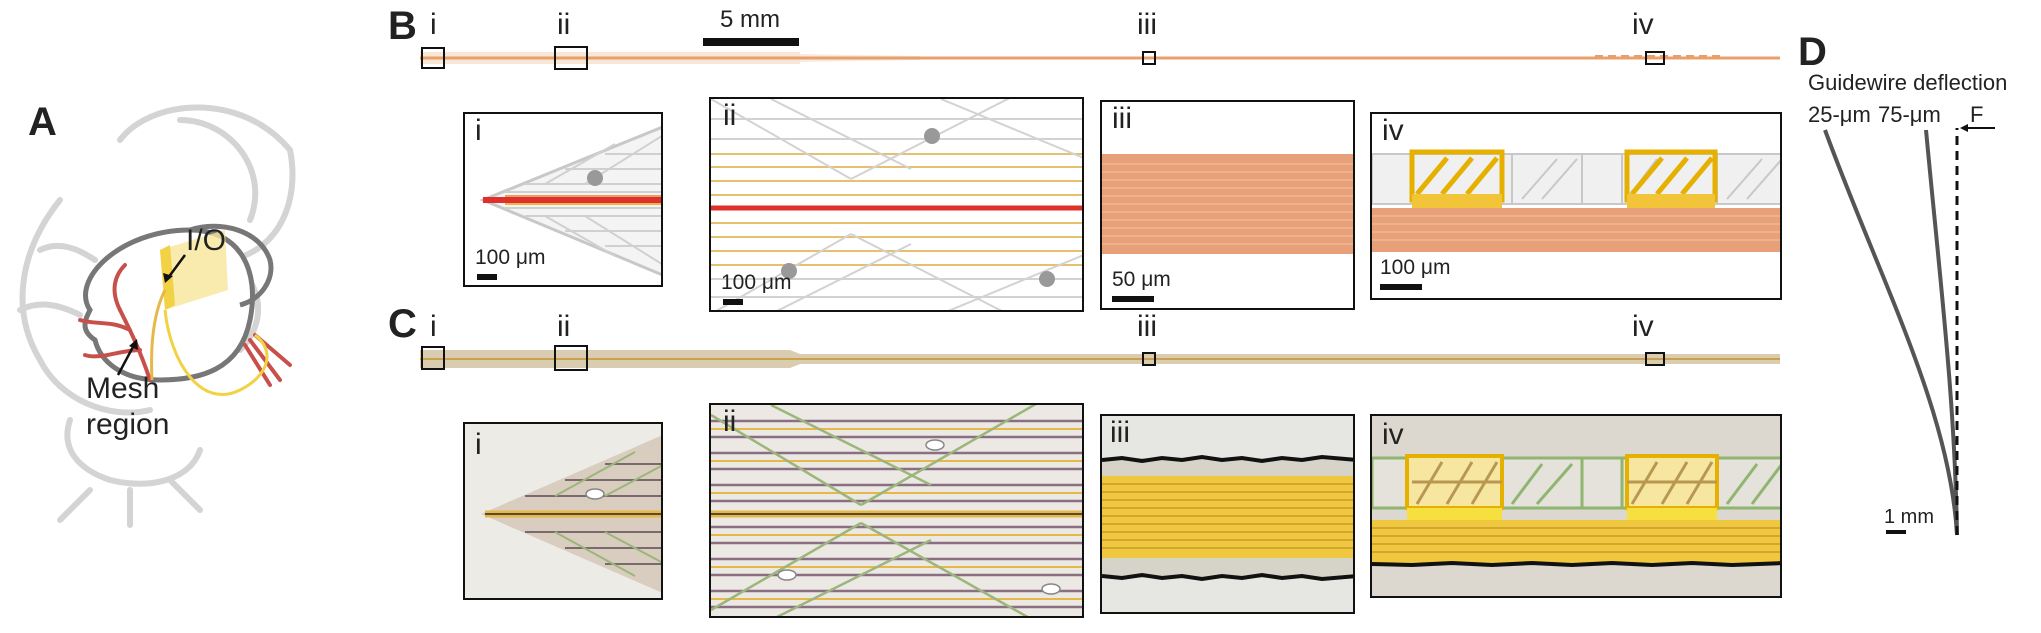 The height and width of the screenshot is (633, 2041). Describe the element at coordinates (402, 26) in the screenshot. I see `panel-label-b: B` at that location.